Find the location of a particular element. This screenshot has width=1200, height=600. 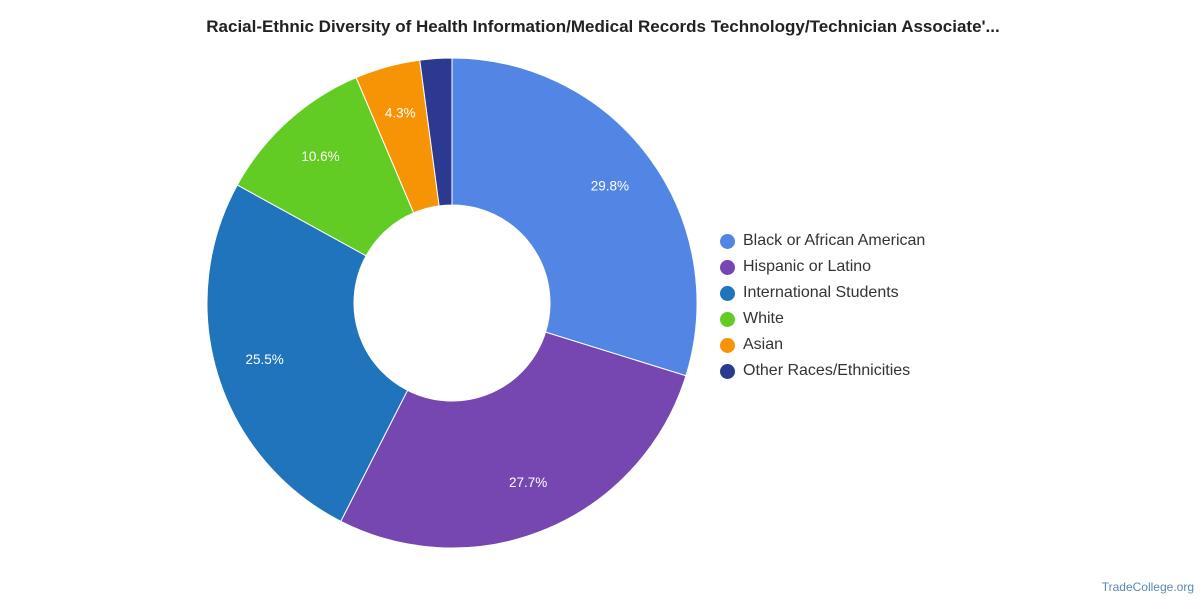

legend-label: Black or African American is located at coordinates (834, 240).